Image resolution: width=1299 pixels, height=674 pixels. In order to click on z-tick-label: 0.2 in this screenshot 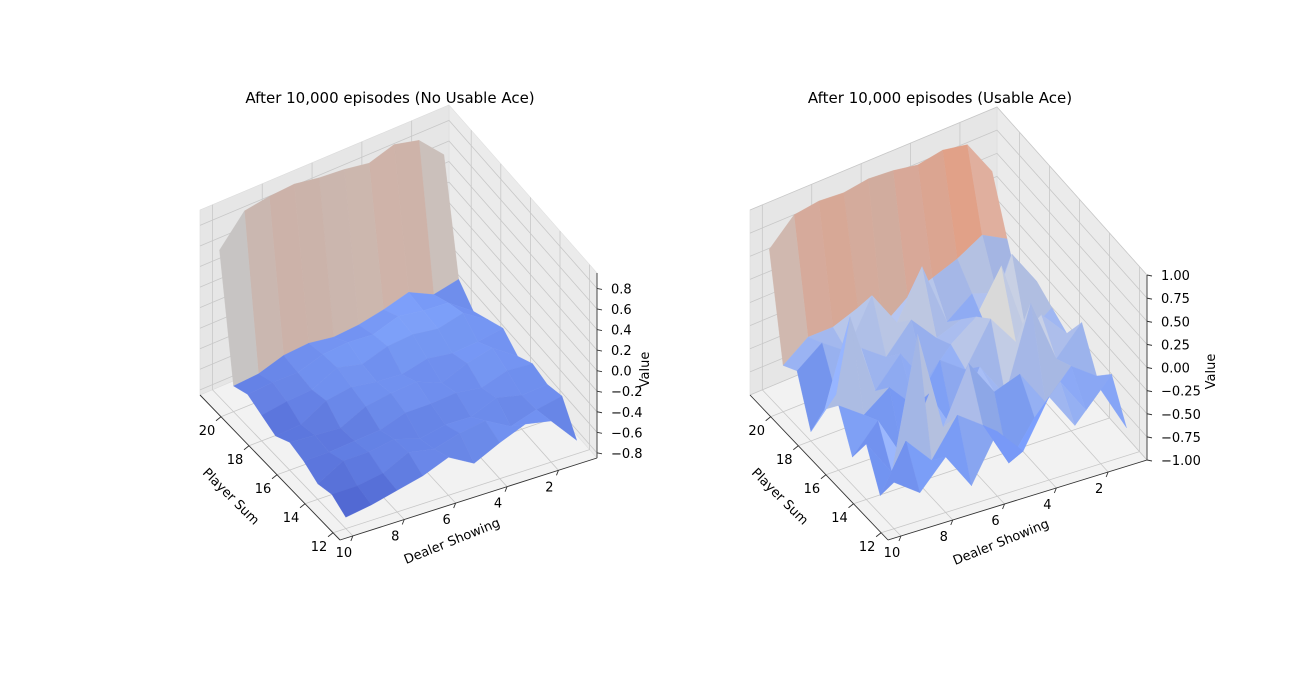, I will do `click(621, 351)`.